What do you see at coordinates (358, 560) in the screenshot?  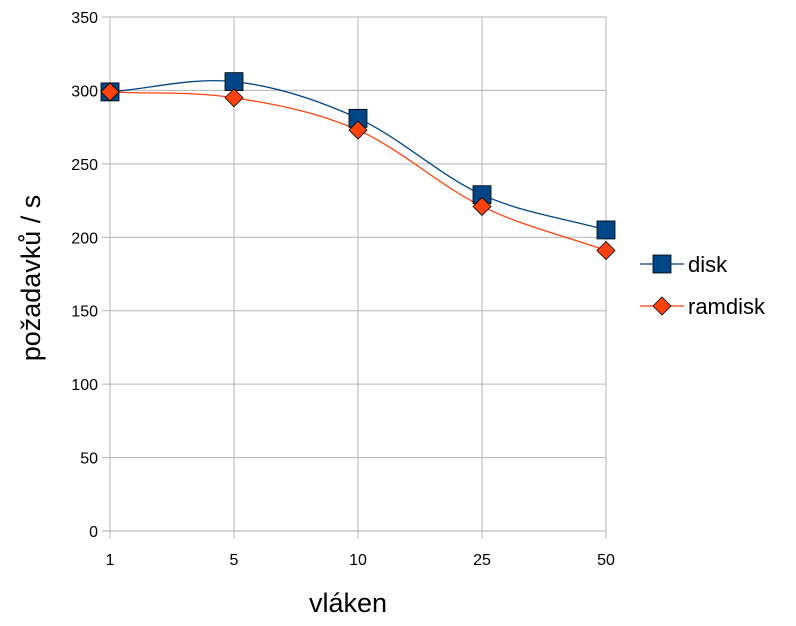 I see `x-tick-label: 10` at bounding box center [358, 560].